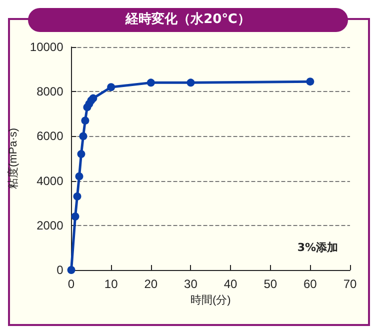  Describe the element at coordinates (188, 20) in the screenshot. I see `chart-title: 経時変化（水20℃）` at that location.